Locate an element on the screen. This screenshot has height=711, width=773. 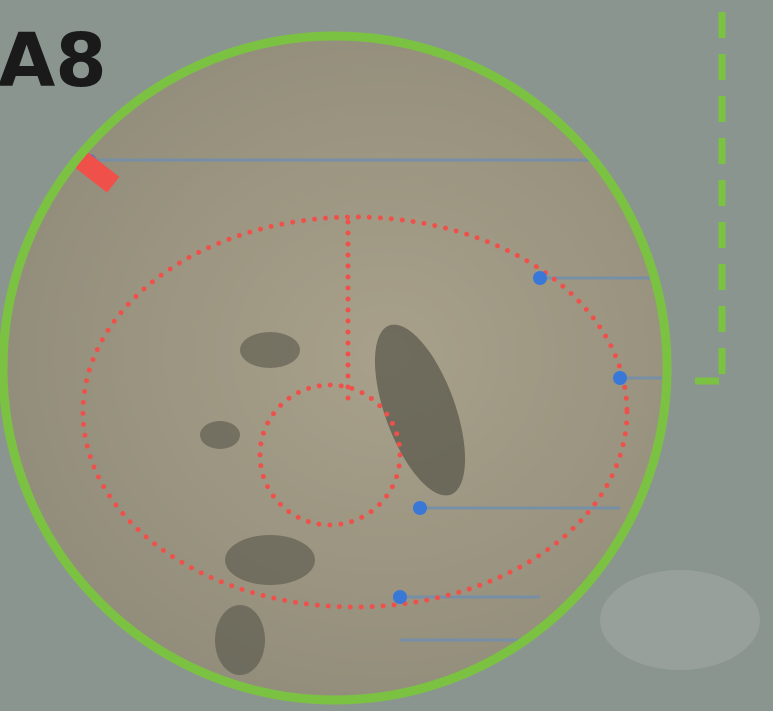
terrain-patch is located at coordinates (680, 620).